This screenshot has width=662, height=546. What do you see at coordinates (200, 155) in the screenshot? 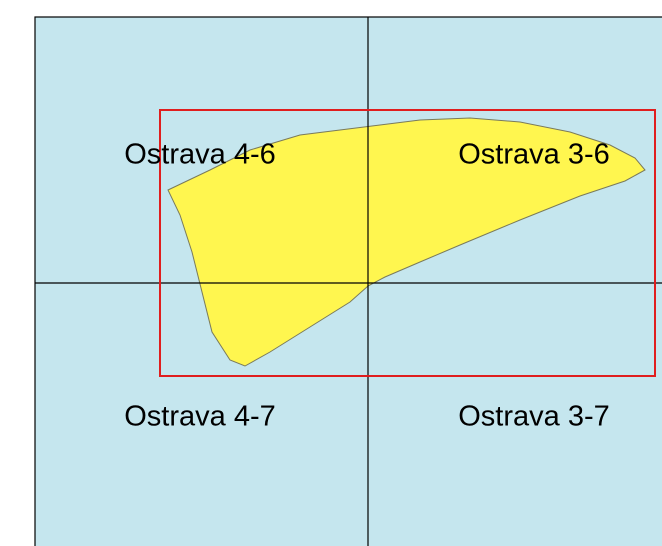
I see `sheet-label: Ostrava 4-6` at bounding box center [200, 155].